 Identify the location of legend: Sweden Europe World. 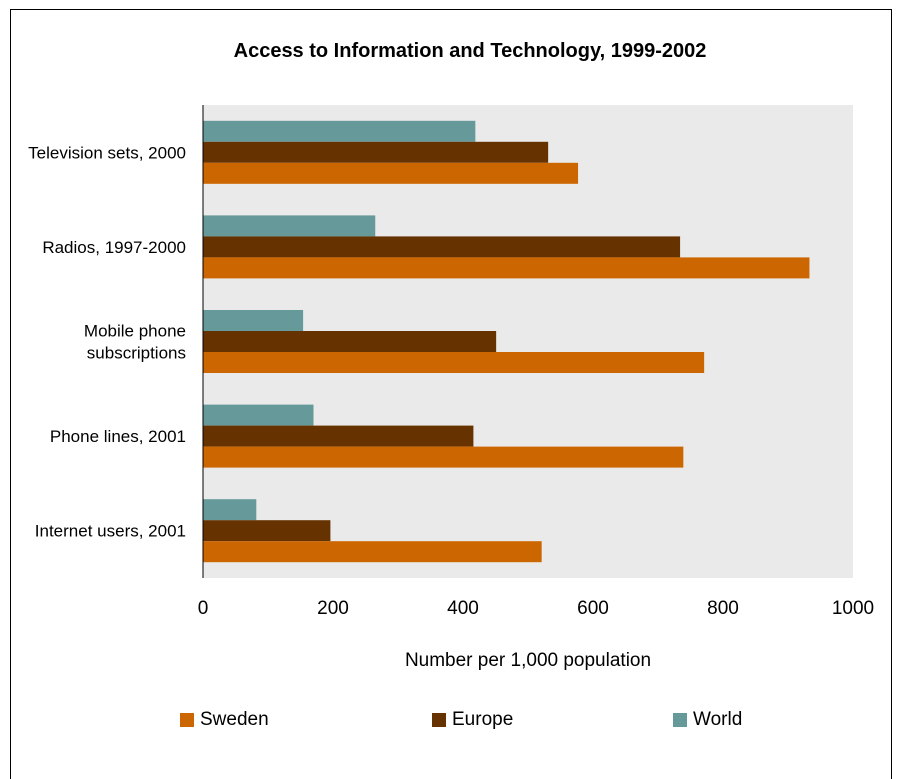
(452, 721).